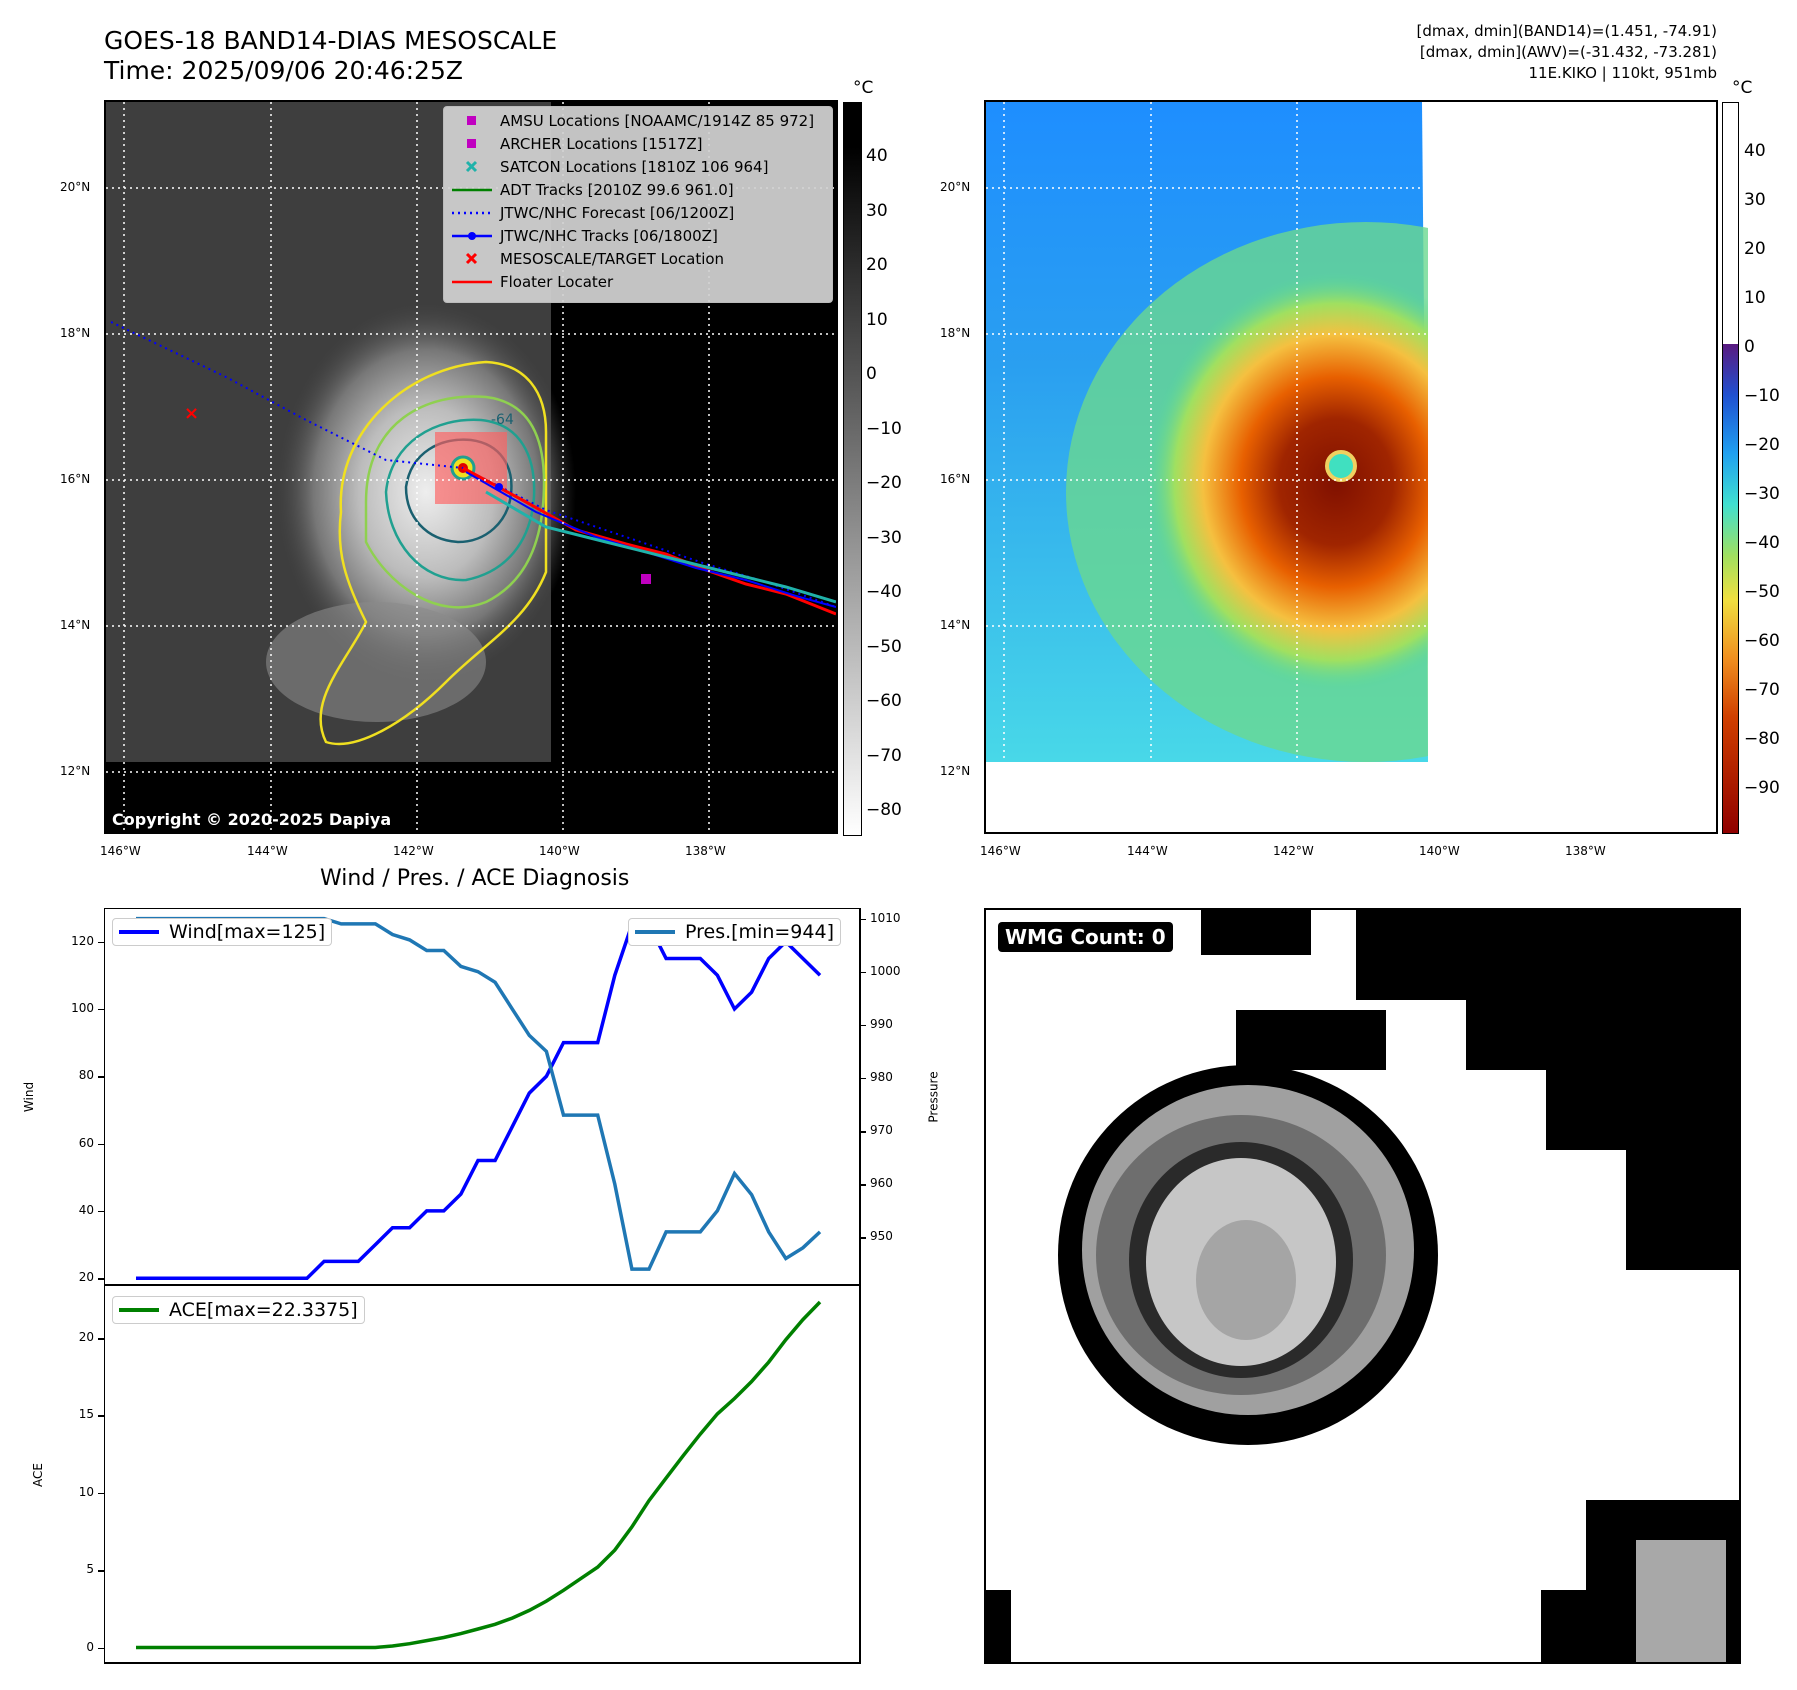 The height and width of the screenshot is (1690, 1797). I want to click on ir-colorbar-tick-label: −10, so click(884, 428).